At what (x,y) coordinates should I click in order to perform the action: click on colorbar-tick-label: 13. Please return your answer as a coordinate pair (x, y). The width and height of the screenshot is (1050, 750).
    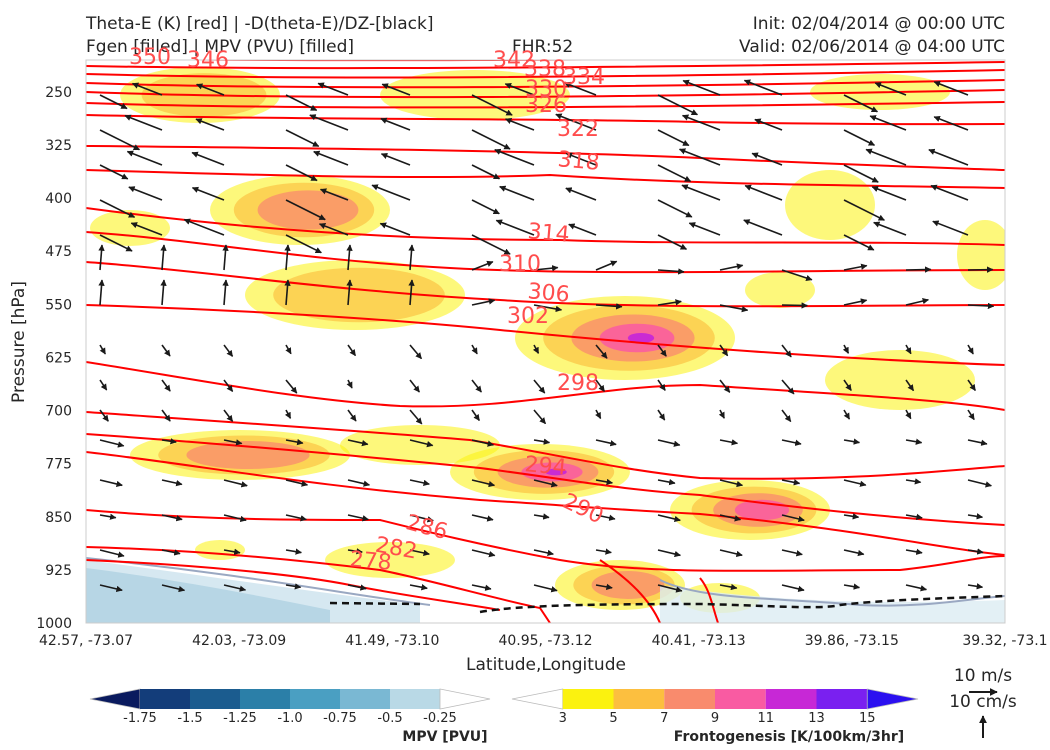
    Looking at the image, I should click on (816, 718).